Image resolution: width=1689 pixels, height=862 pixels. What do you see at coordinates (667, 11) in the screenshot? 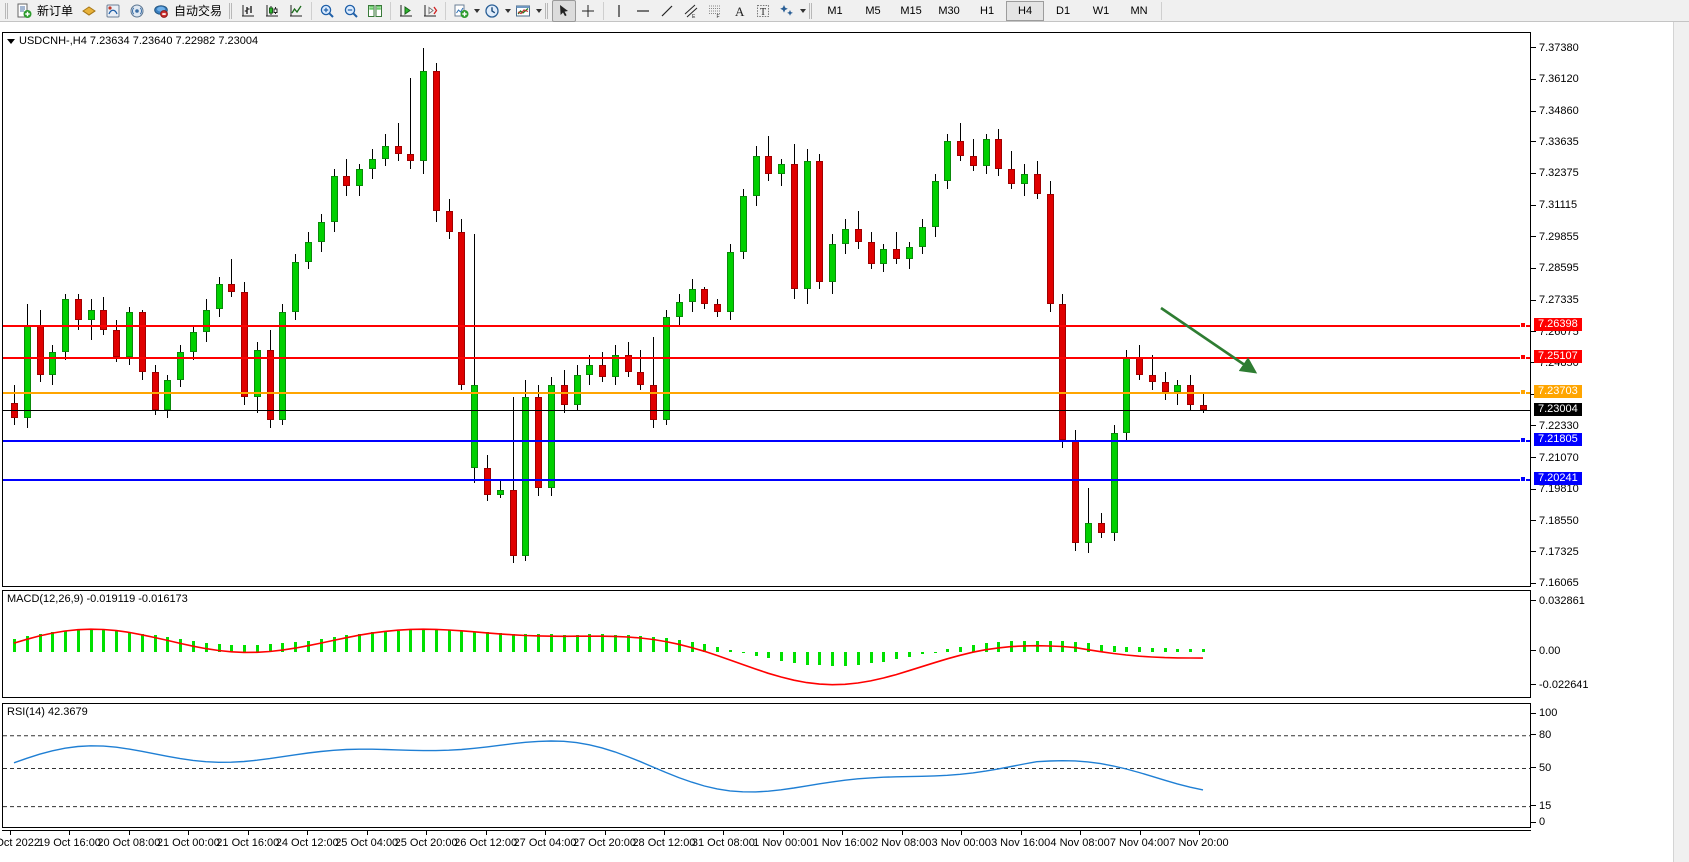
I see `trendline-icon` at bounding box center [667, 11].